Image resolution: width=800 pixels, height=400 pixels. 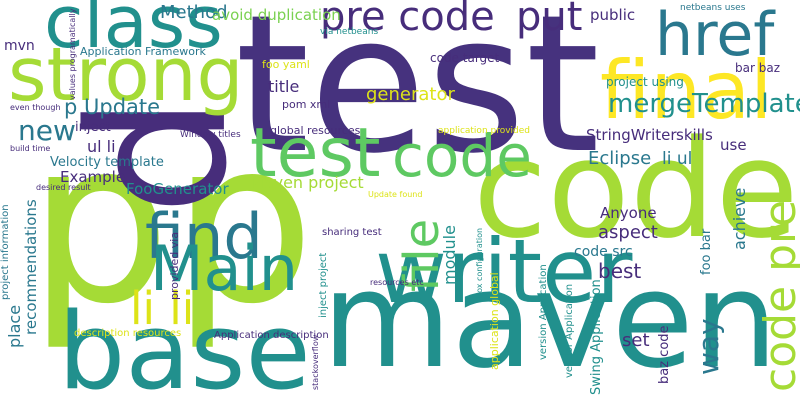 I want to click on word: Example, so click(x=92, y=177).